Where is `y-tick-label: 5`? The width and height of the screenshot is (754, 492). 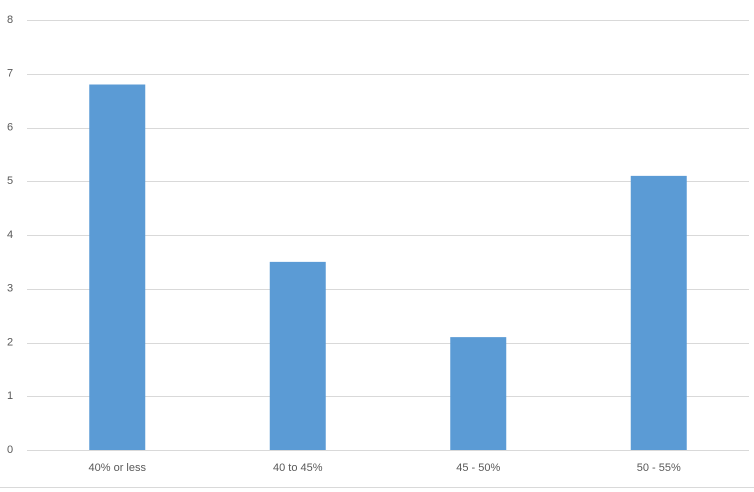 y-tick-label: 5 is located at coordinates (10, 181).